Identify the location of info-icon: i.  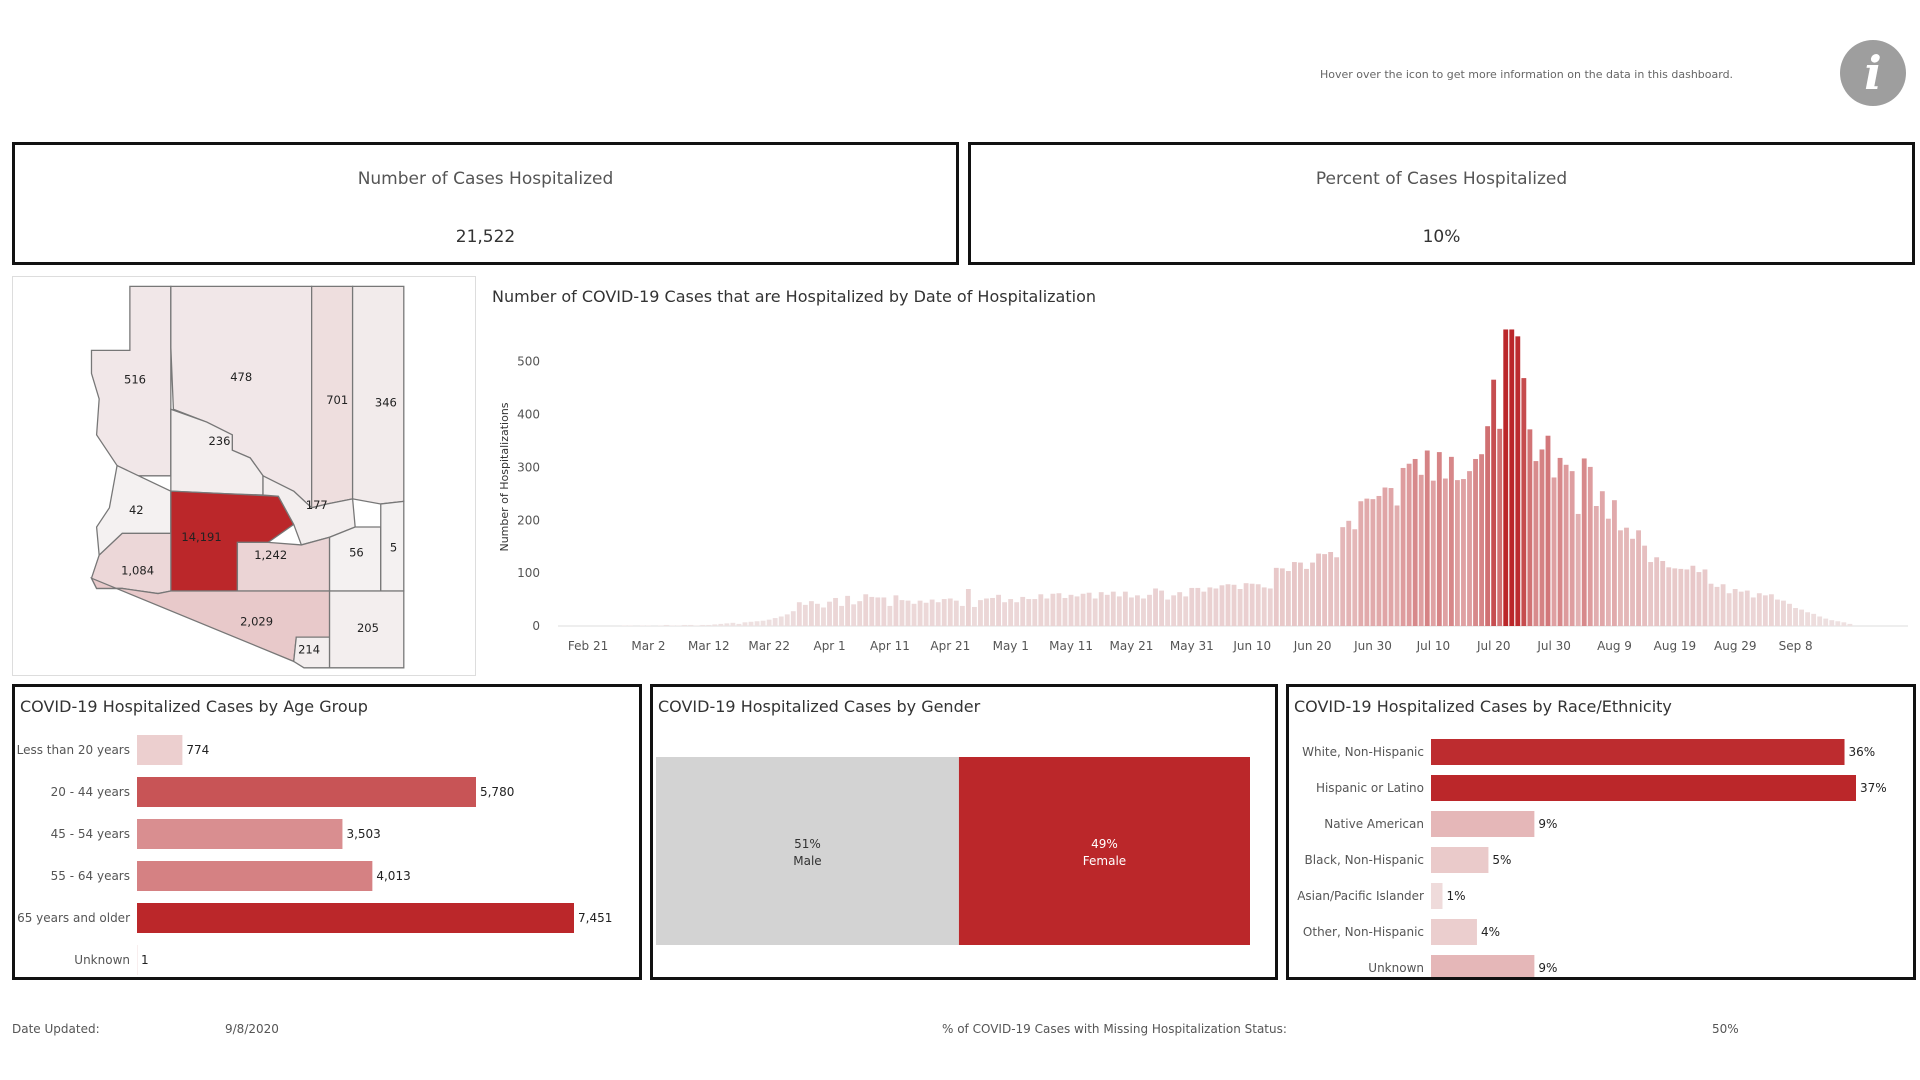
(1873, 73).